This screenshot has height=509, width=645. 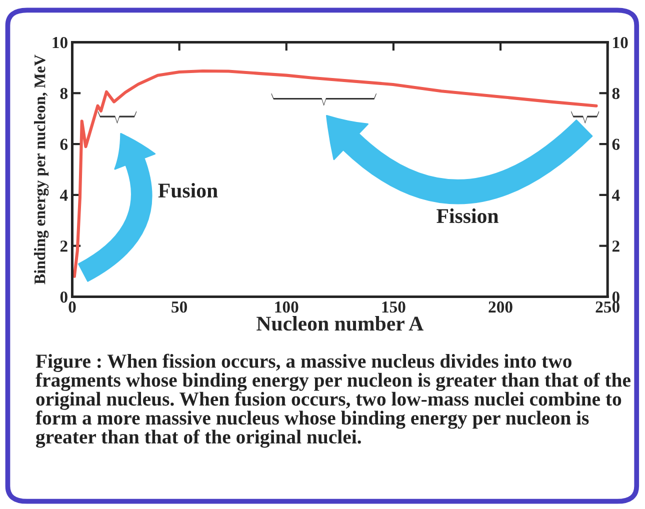 I want to click on x-tick-label: 50, so click(x=180, y=307).